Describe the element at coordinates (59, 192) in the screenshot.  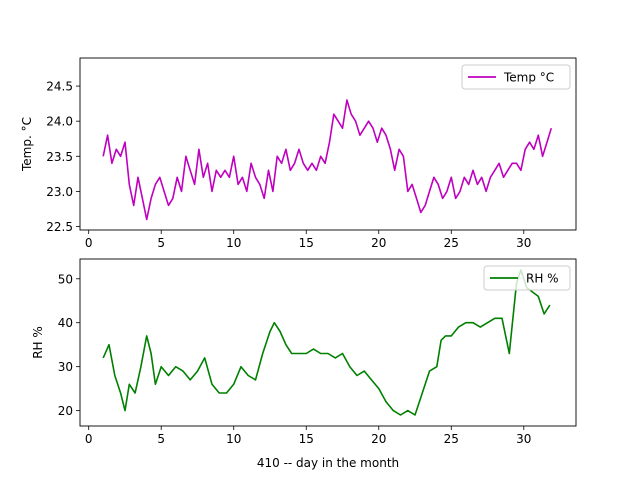
I see `y-tick-label: 23.0` at that location.